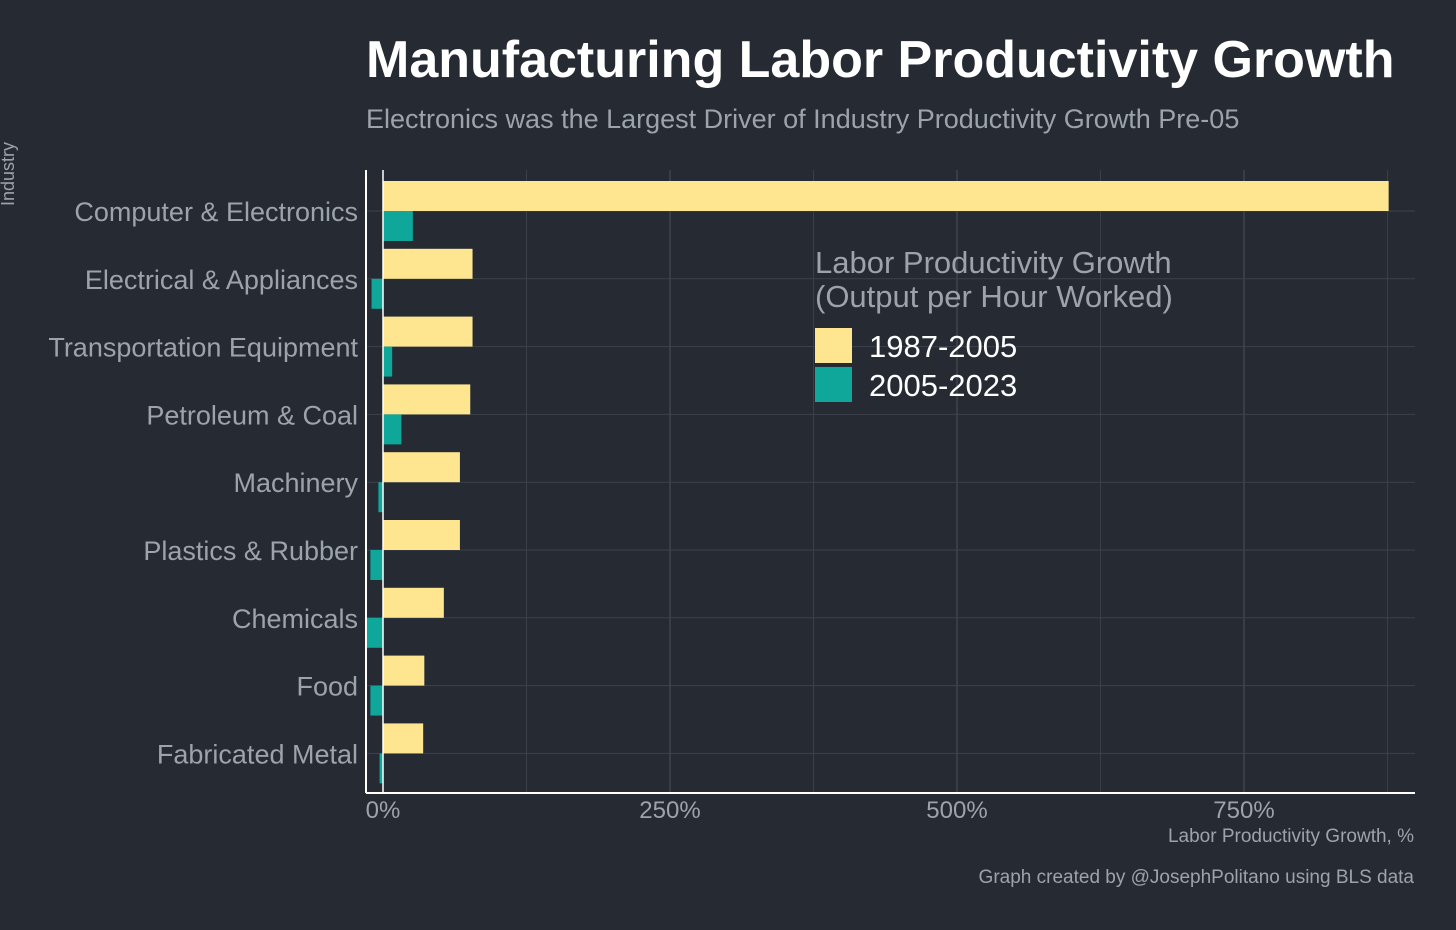  Describe the element at coordinates (216, 212) in the screenshot. I see `category-label: Computer & Electronics` at that location.